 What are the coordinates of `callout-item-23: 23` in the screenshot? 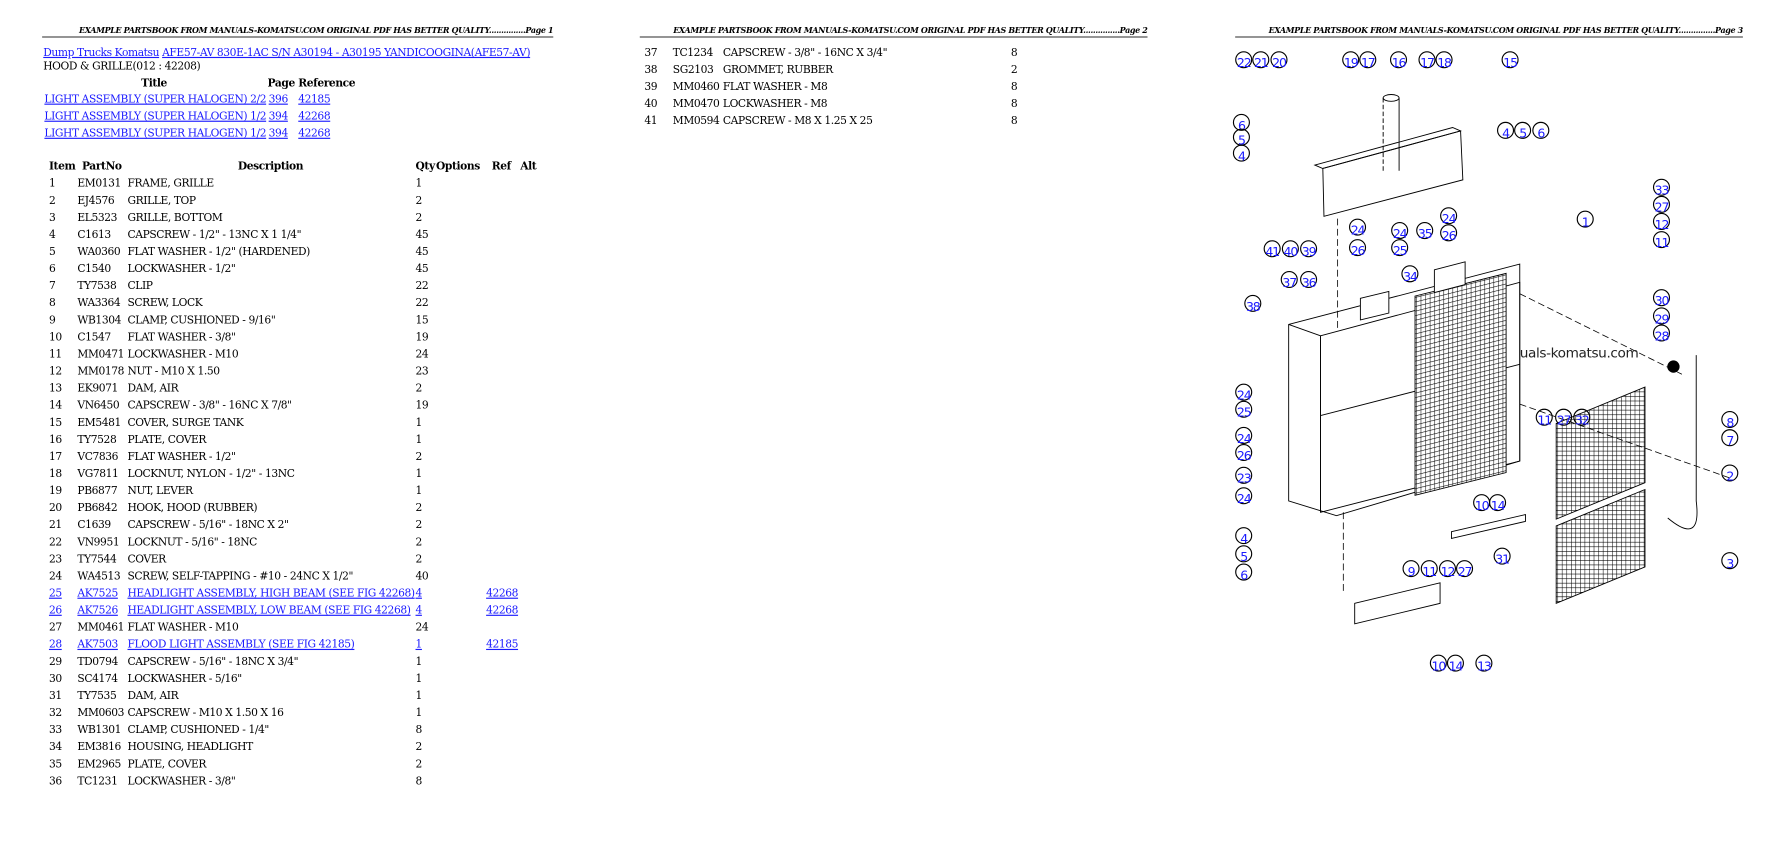 It's located at (1244, 476).